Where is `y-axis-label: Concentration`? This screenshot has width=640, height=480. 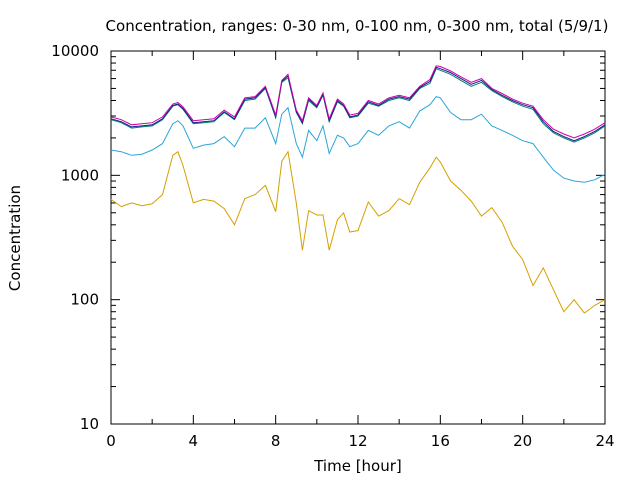
y-axis-label: Concentration is located at coordinates (15, 238).